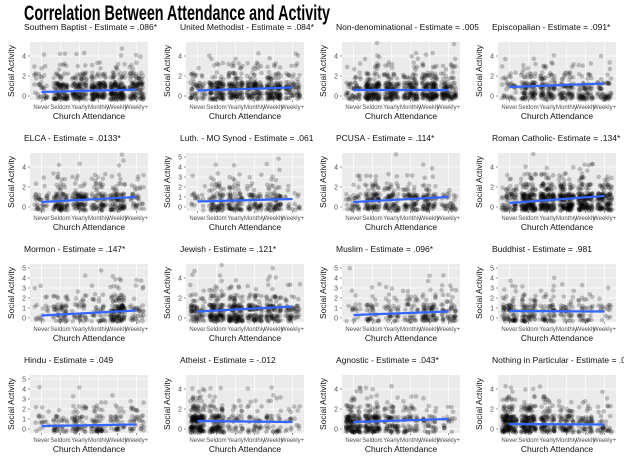 Image resolution: width=624 pixels, height=467 pixels. I want to click on y-tick-label: 0, so click(492, 96).